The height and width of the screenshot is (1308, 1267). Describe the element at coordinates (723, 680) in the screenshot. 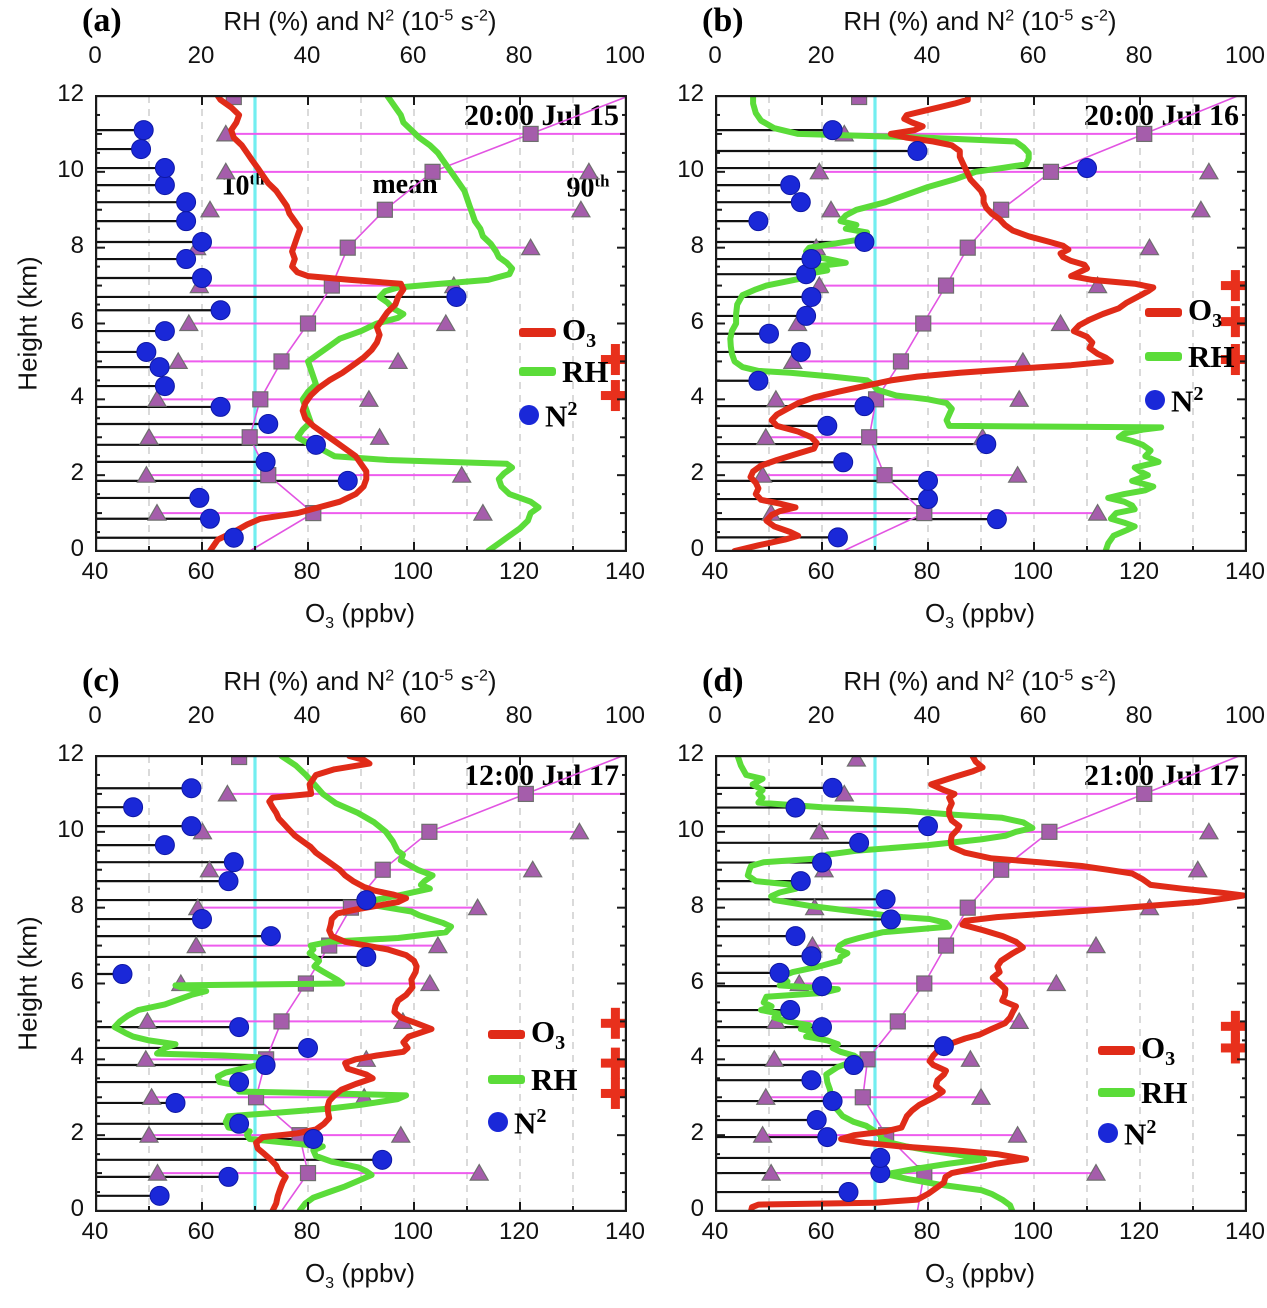

I see `panel-letter: (d)` at that location.